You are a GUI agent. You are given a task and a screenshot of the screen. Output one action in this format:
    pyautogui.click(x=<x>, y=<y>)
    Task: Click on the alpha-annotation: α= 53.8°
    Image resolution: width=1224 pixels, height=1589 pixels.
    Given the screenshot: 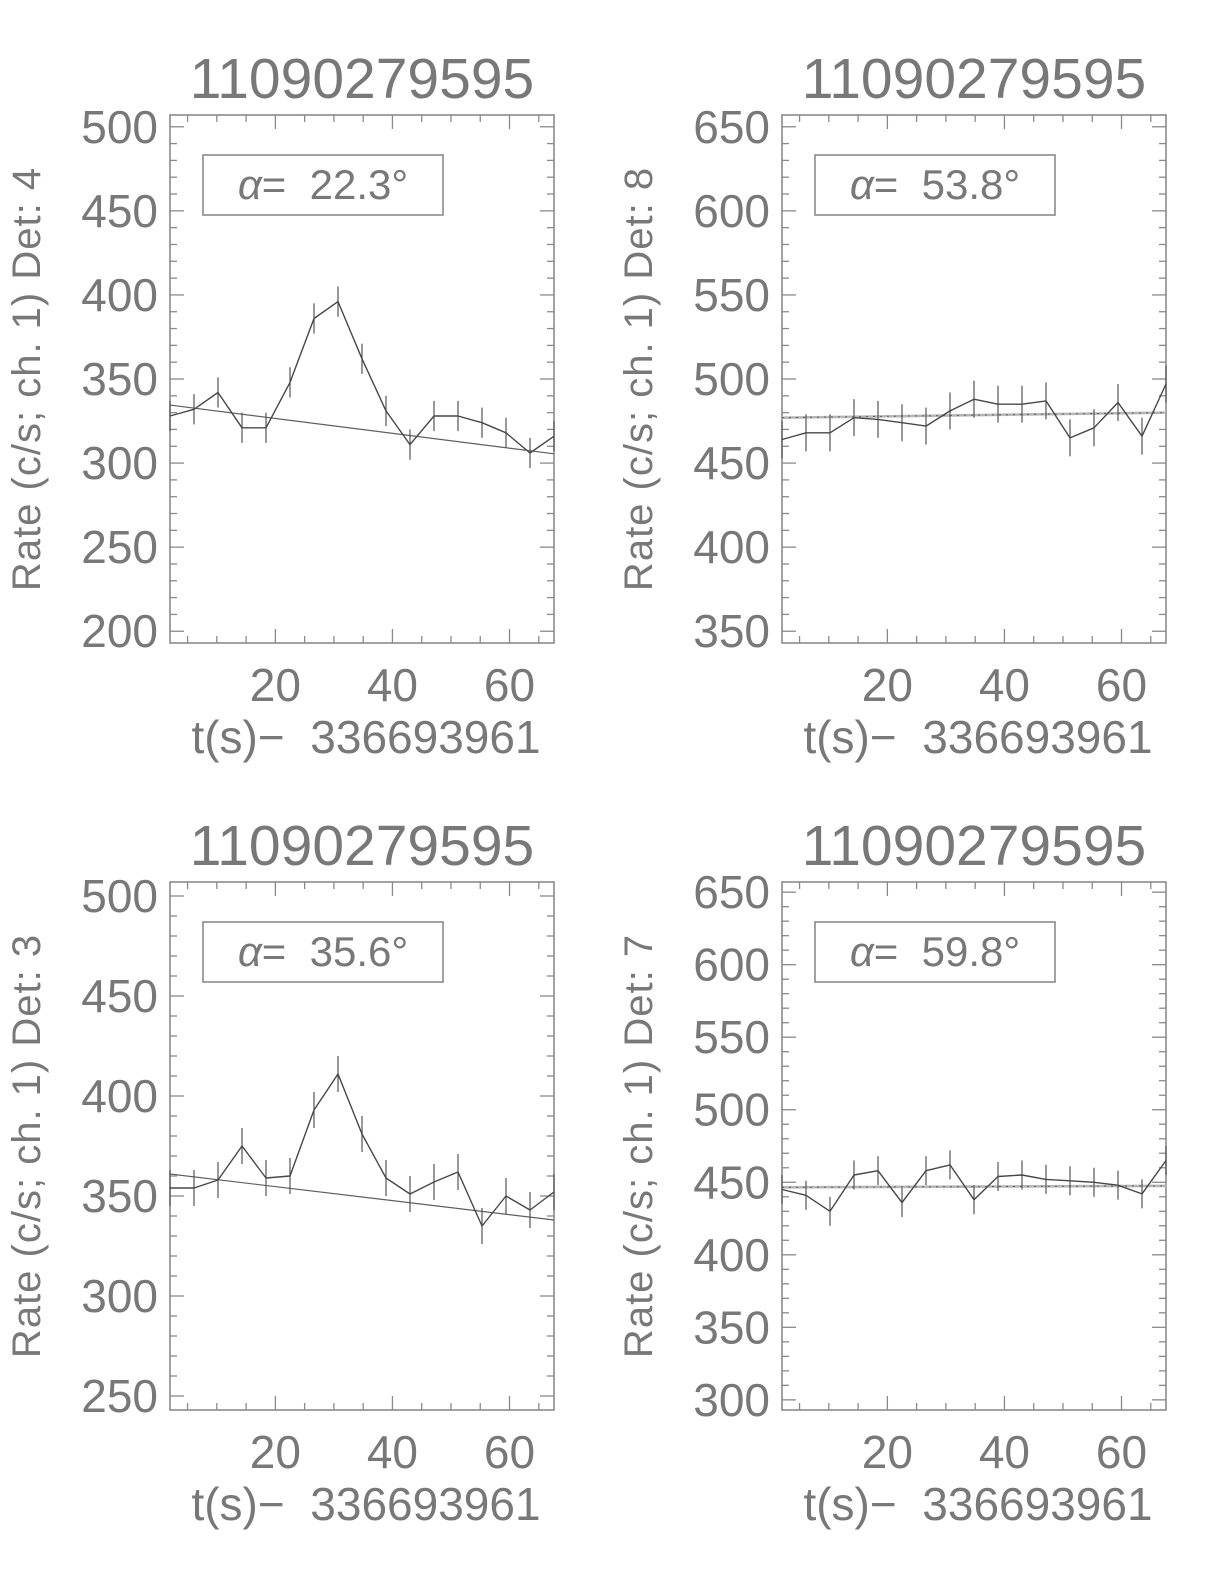 What is the action you would take?
    pyautogui.click(x=935, y=184)
    